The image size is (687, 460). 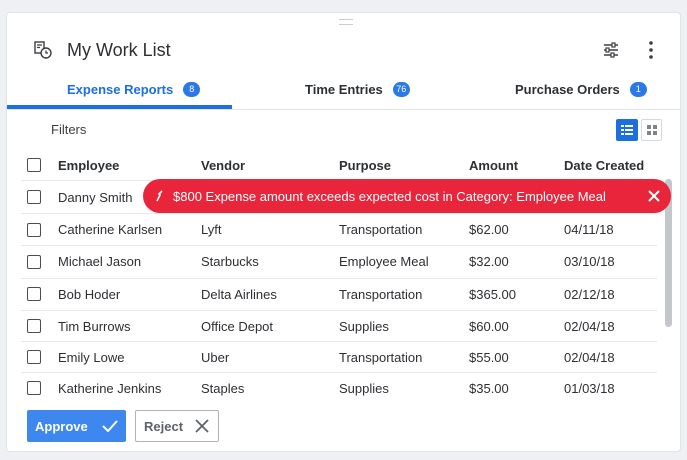 What do you see at coordinates (239, 294) in the screenshot?
I see `vendor-cell: Delta Airlines` at bounding box center [239, 294].